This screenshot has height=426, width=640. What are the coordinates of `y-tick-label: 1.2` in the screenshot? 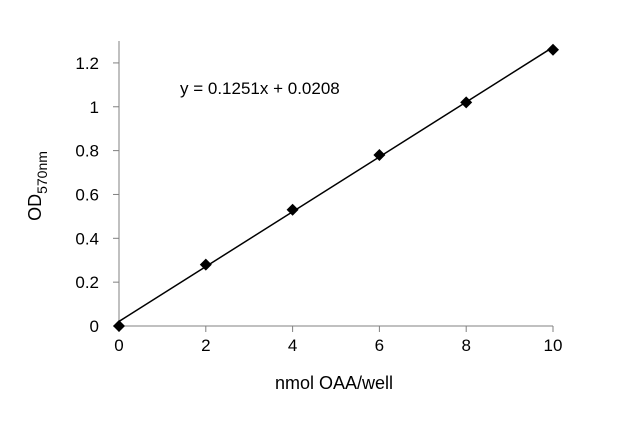 It's located at (87, 63).